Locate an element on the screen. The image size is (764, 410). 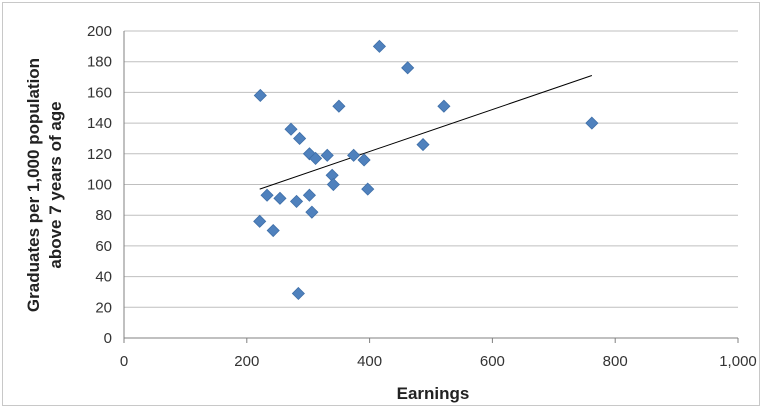
y-tick-label: 200 is located at coordinates (99, 31).